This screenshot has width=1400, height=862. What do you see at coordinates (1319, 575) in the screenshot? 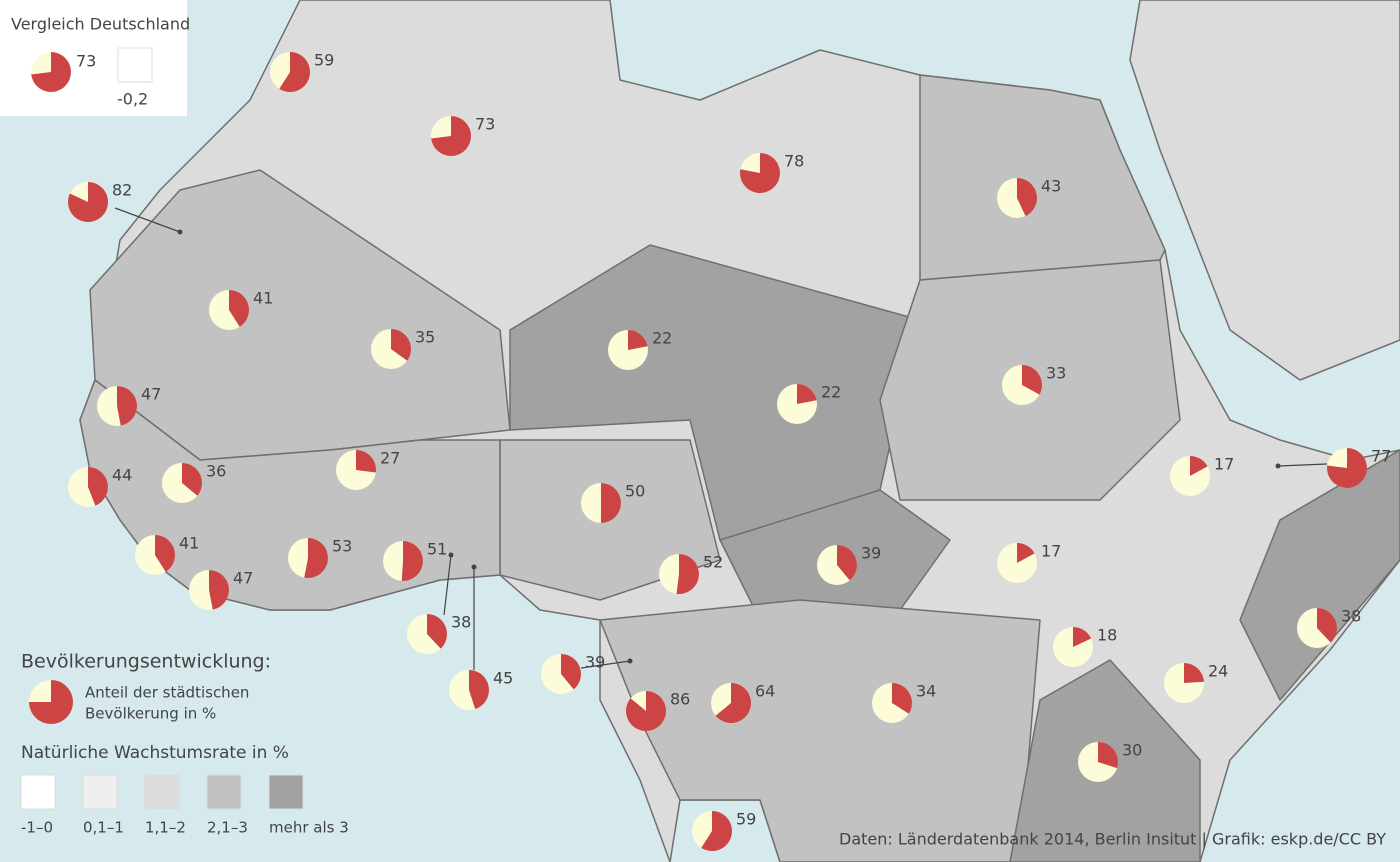
I see `somalia` at bounding box center [1319, 575].